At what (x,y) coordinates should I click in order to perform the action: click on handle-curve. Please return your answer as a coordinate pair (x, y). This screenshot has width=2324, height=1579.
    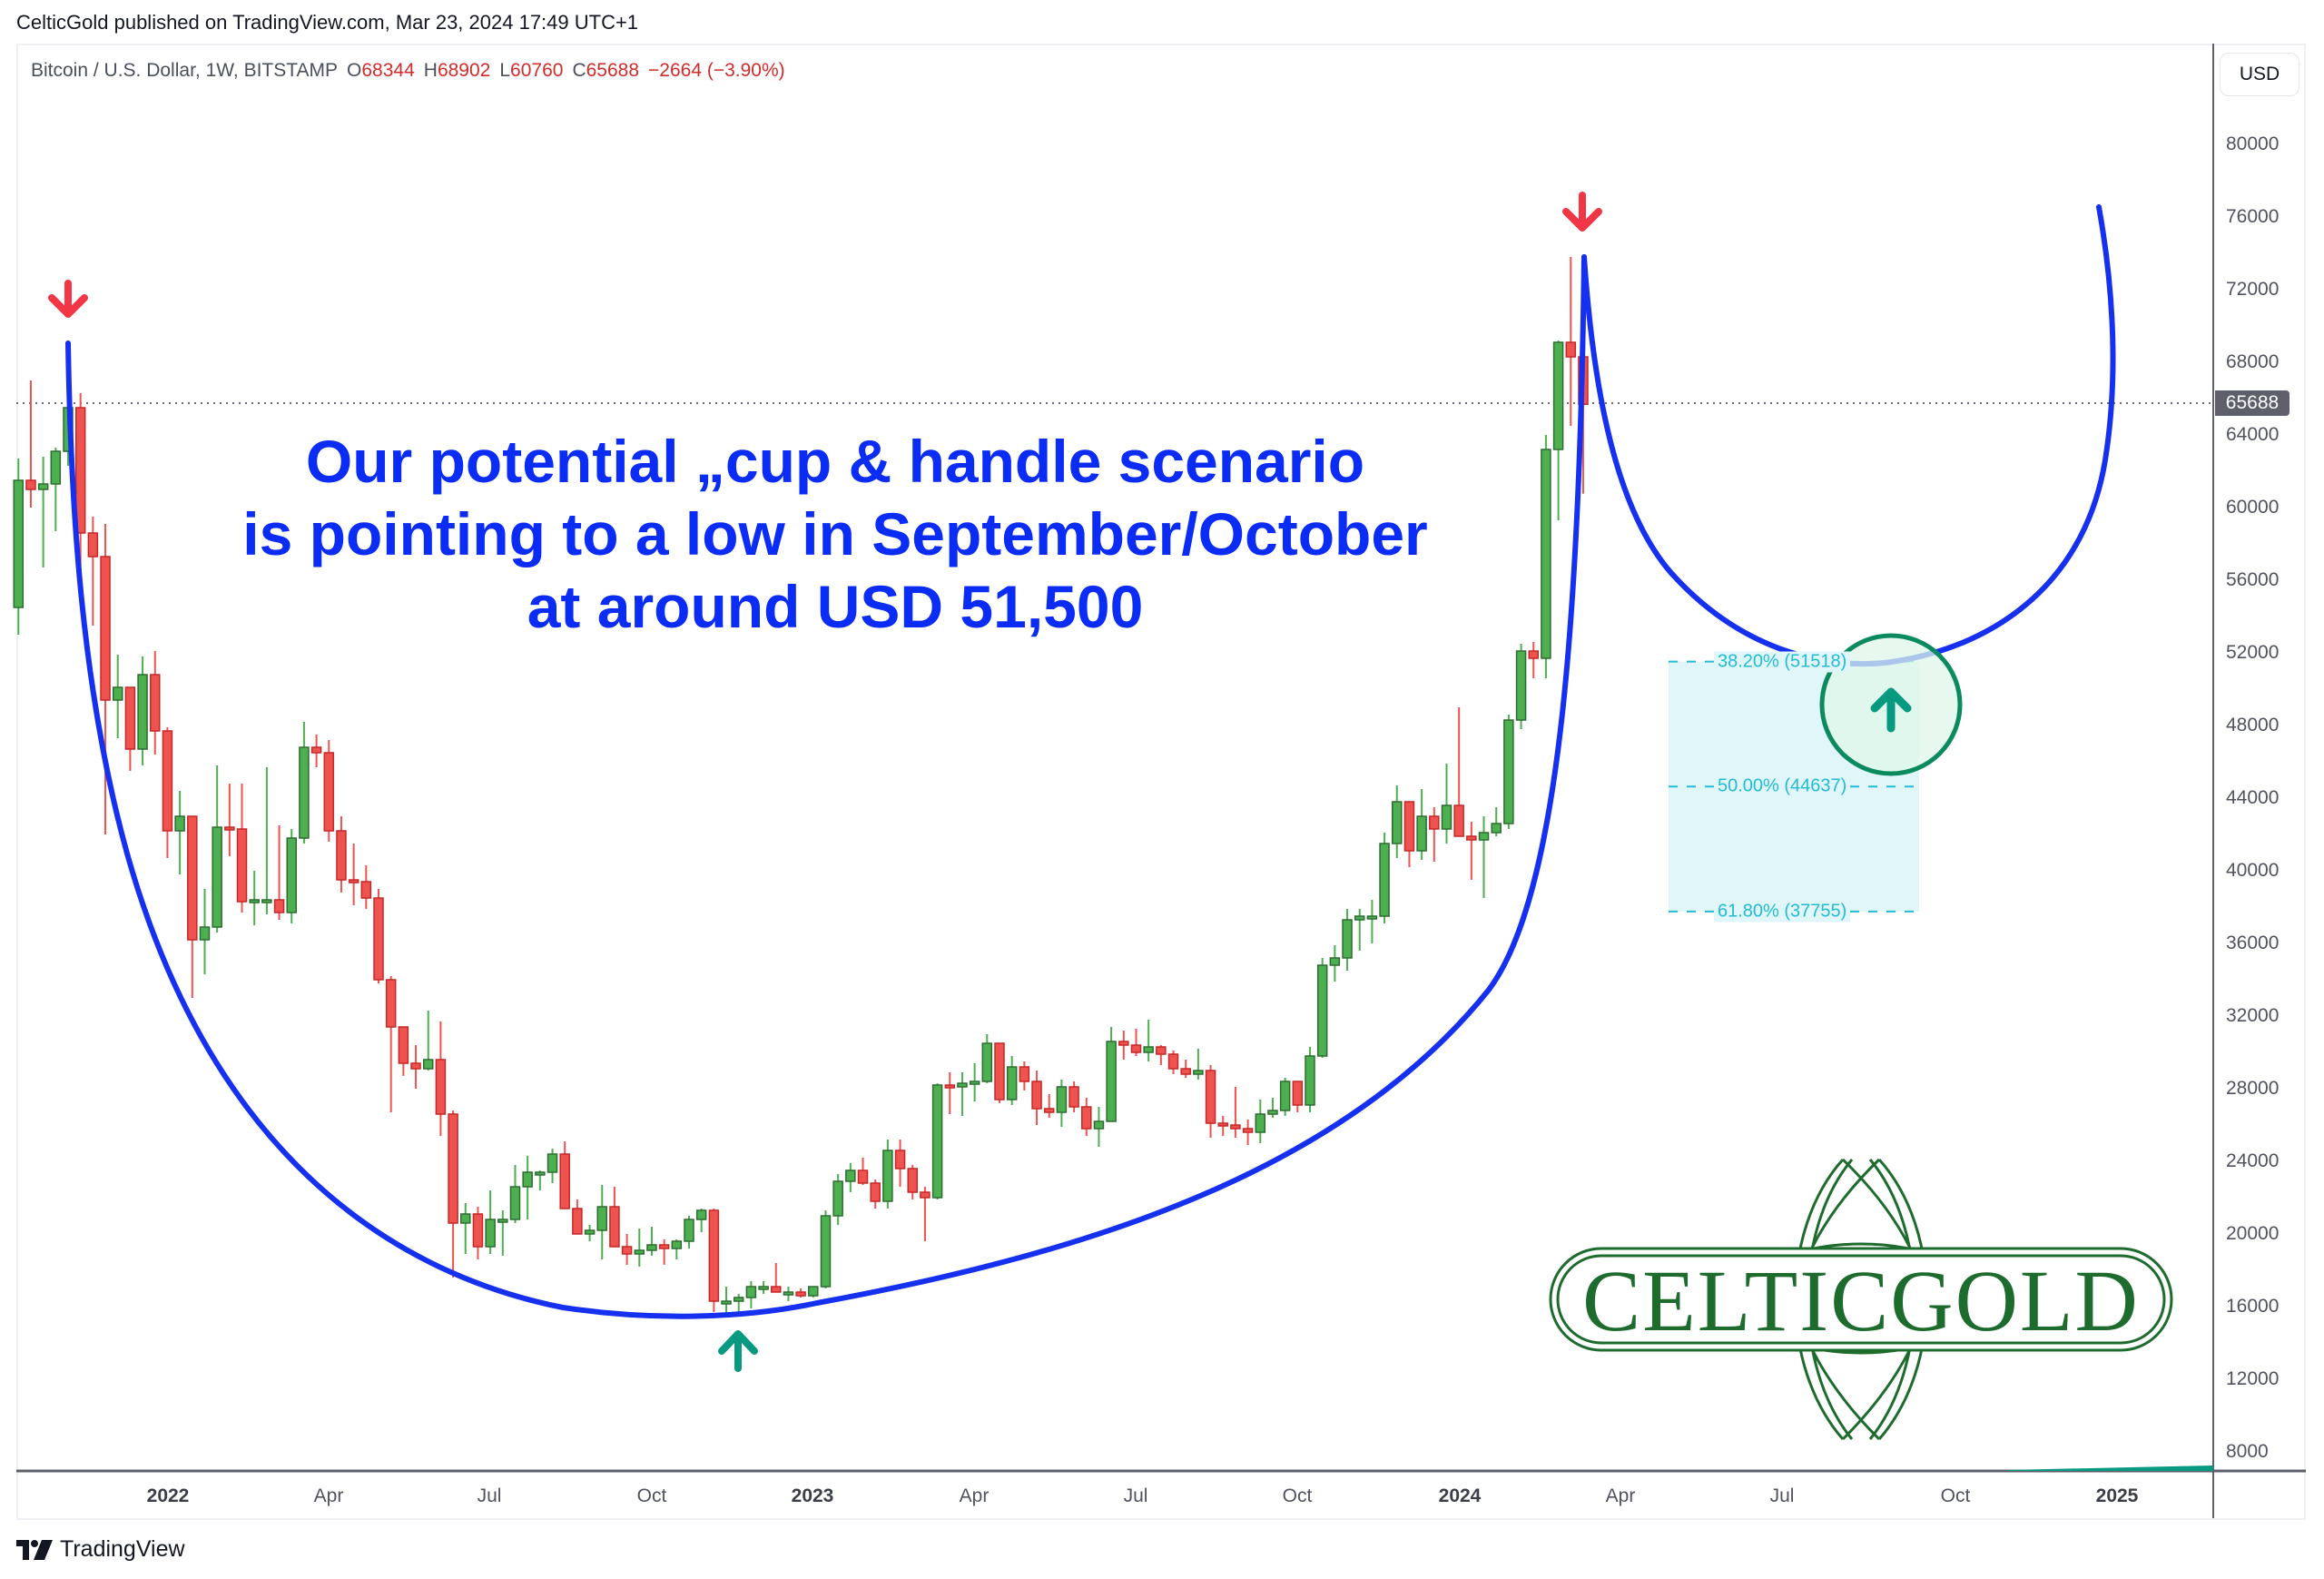
    Looking at the image, I should click on (1848, 435).